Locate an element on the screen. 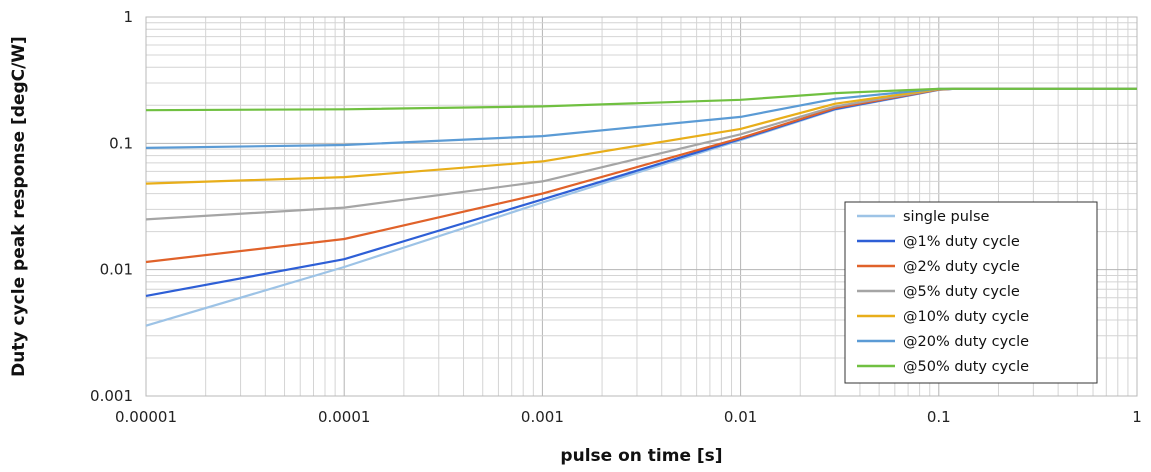  x-tick-label: 0.001 is located at coordinates (542, 417).